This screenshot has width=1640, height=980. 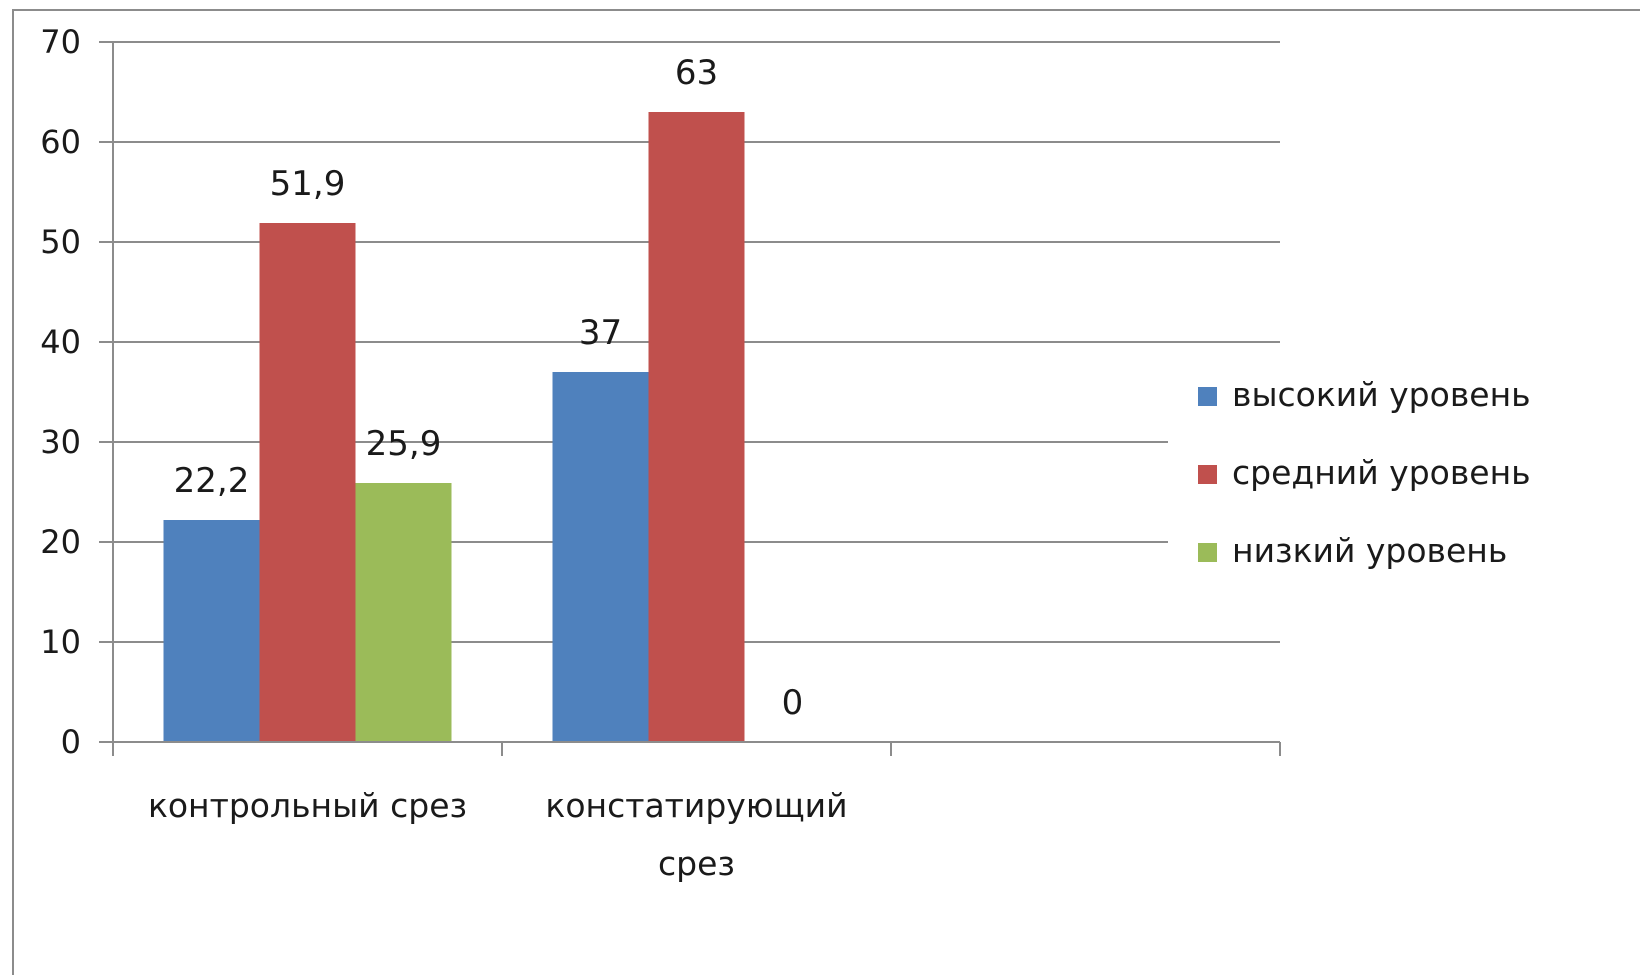 I want to click on legend-label: средний уровень, so click(x=1381, y=472).